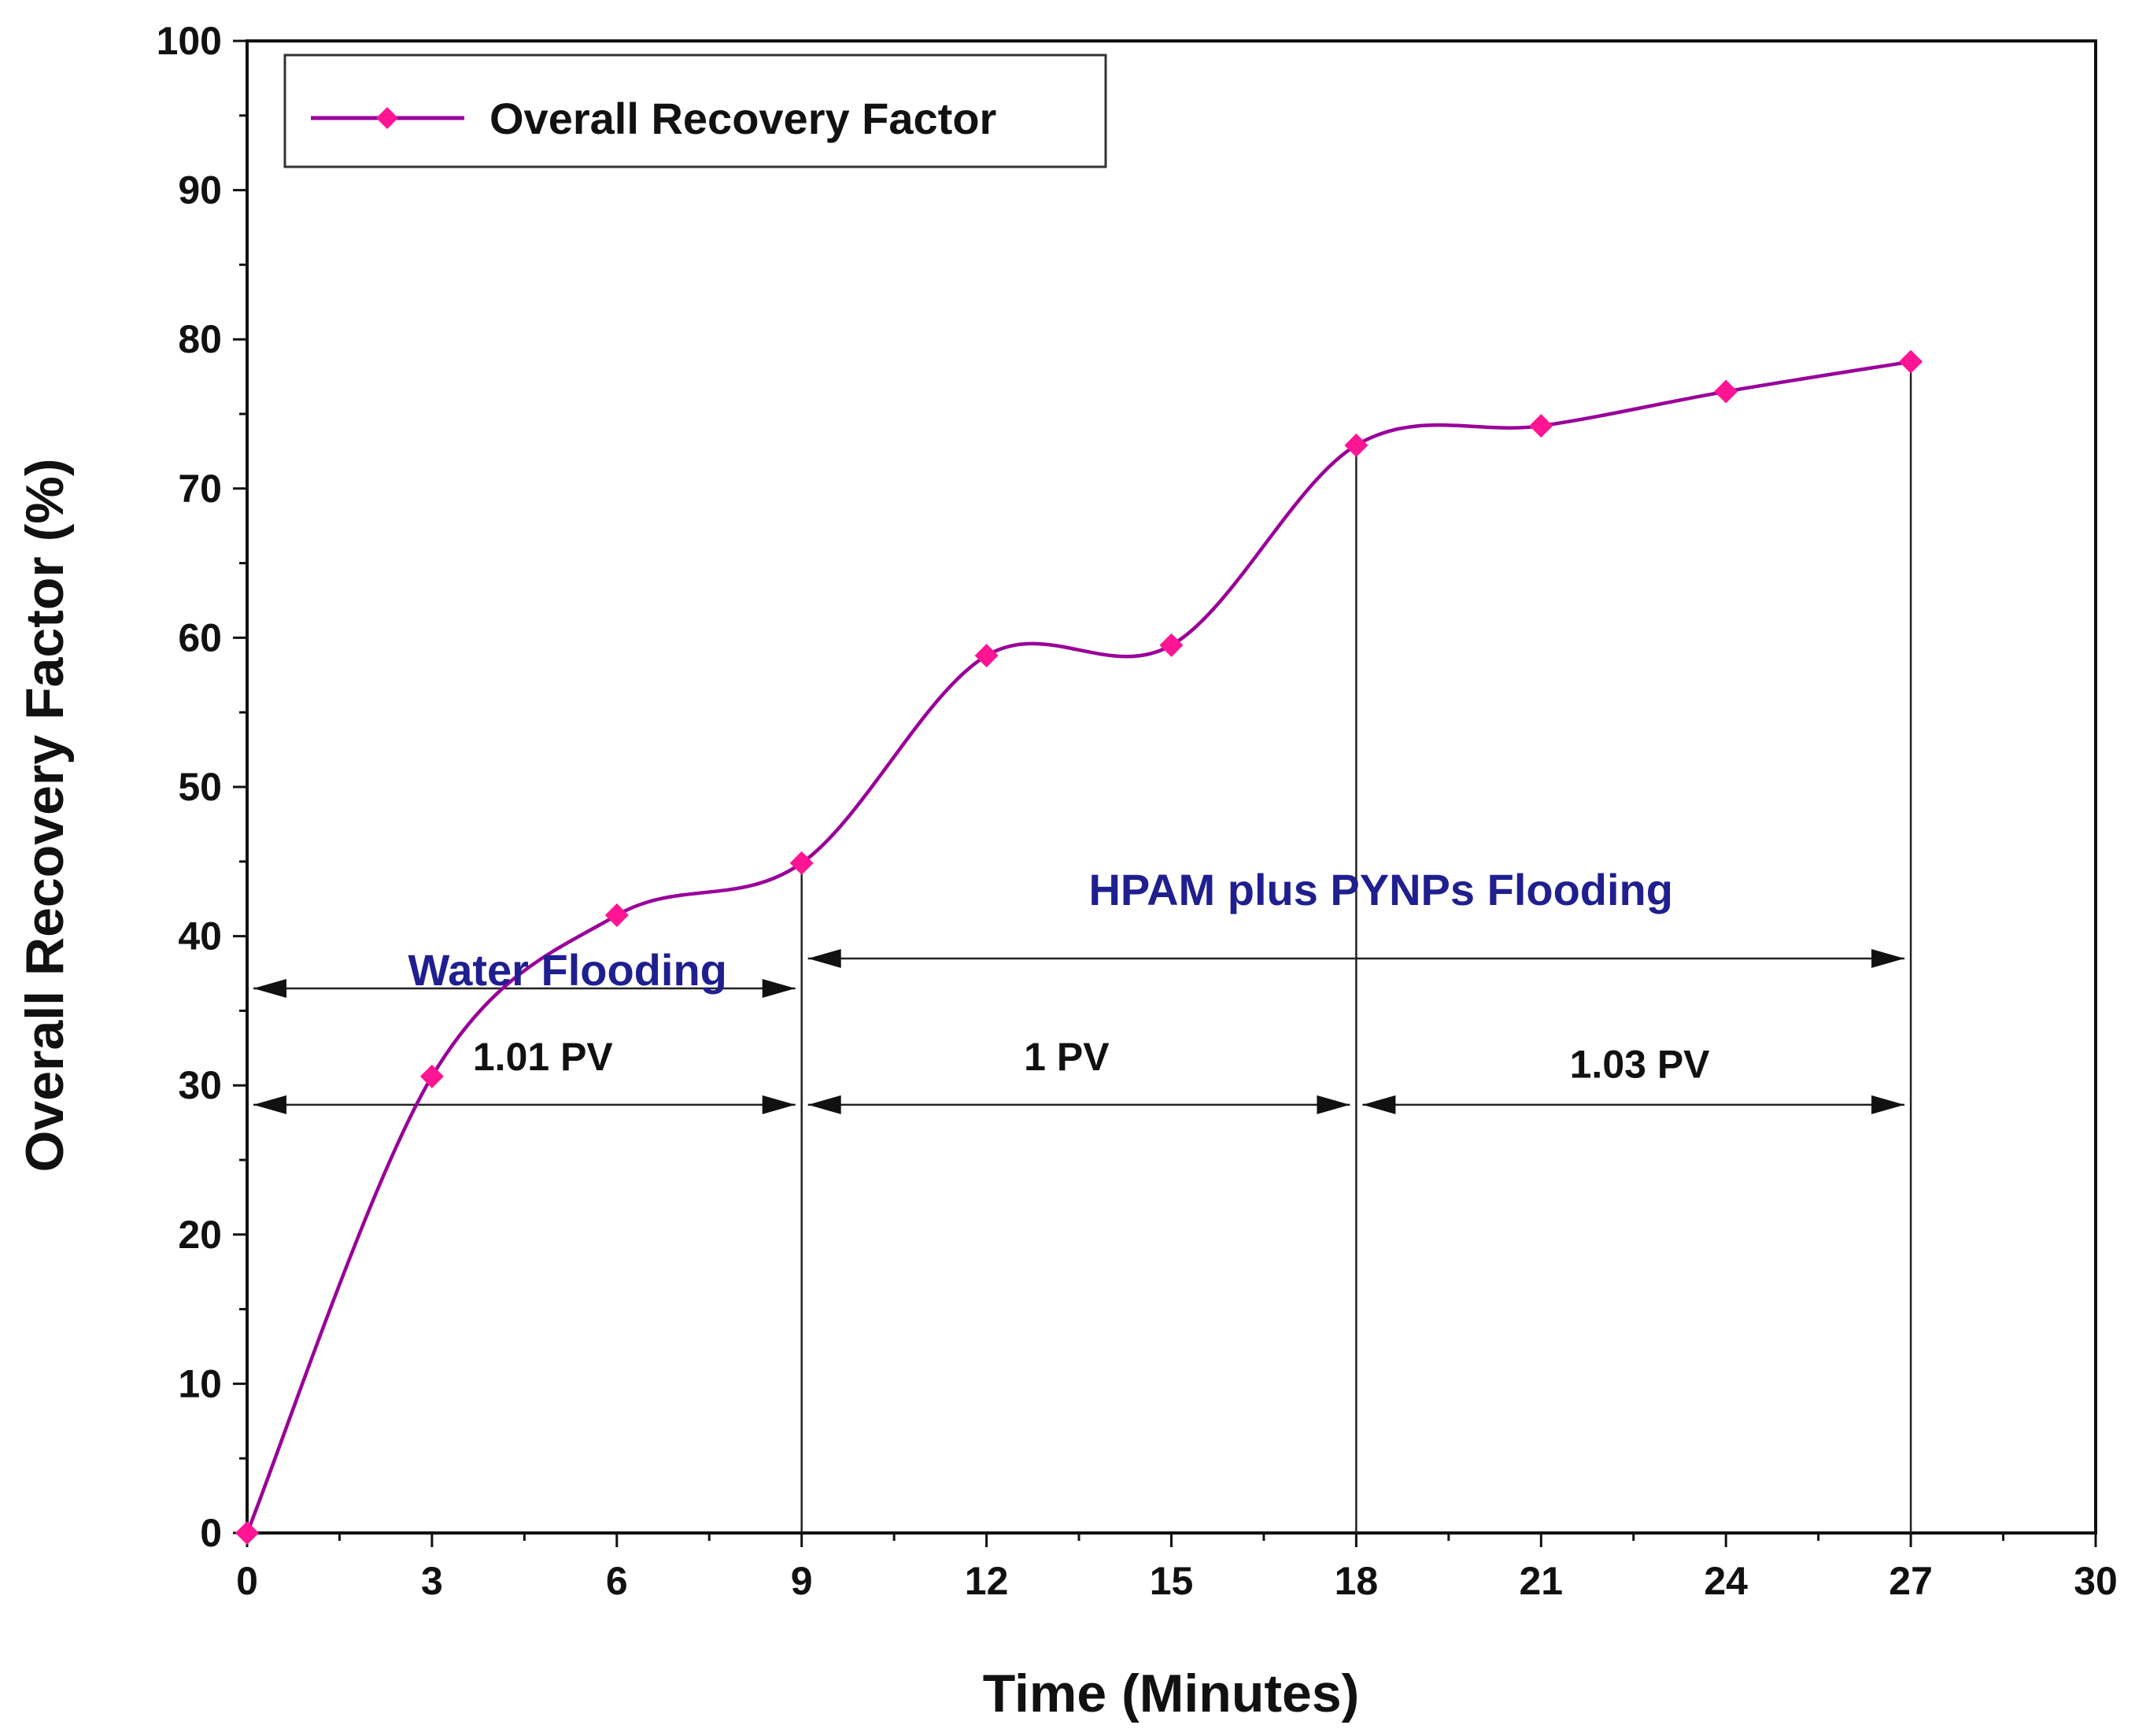 The image size is (2135, 1736). What do you see at coordinates (1172, 1581) in the screenshot?
I see `x-tick-label: 15` at bounding box center [1172, 1581].